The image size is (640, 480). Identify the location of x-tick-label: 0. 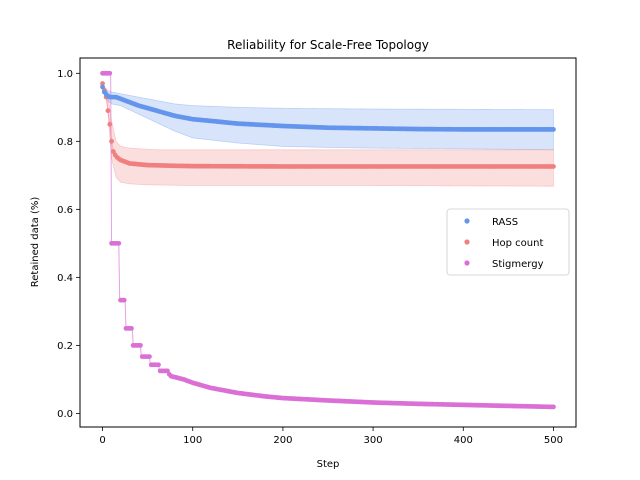
(102, 440).